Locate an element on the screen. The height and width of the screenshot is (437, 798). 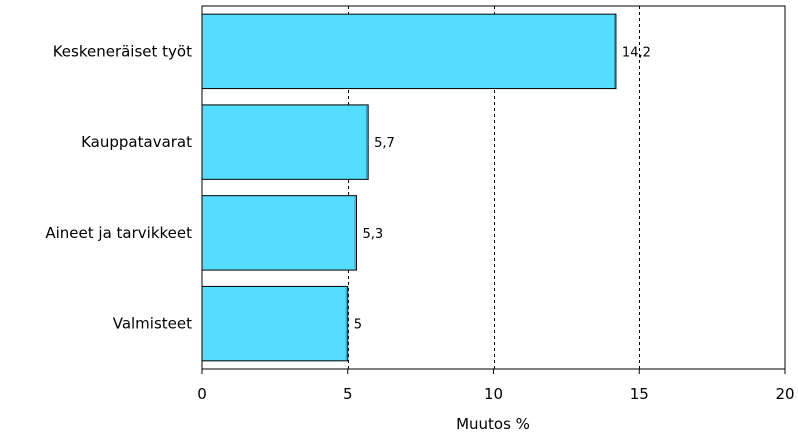
x-axis-ticks: 0 5 10 15 20 is located at coordinates (496, 386).